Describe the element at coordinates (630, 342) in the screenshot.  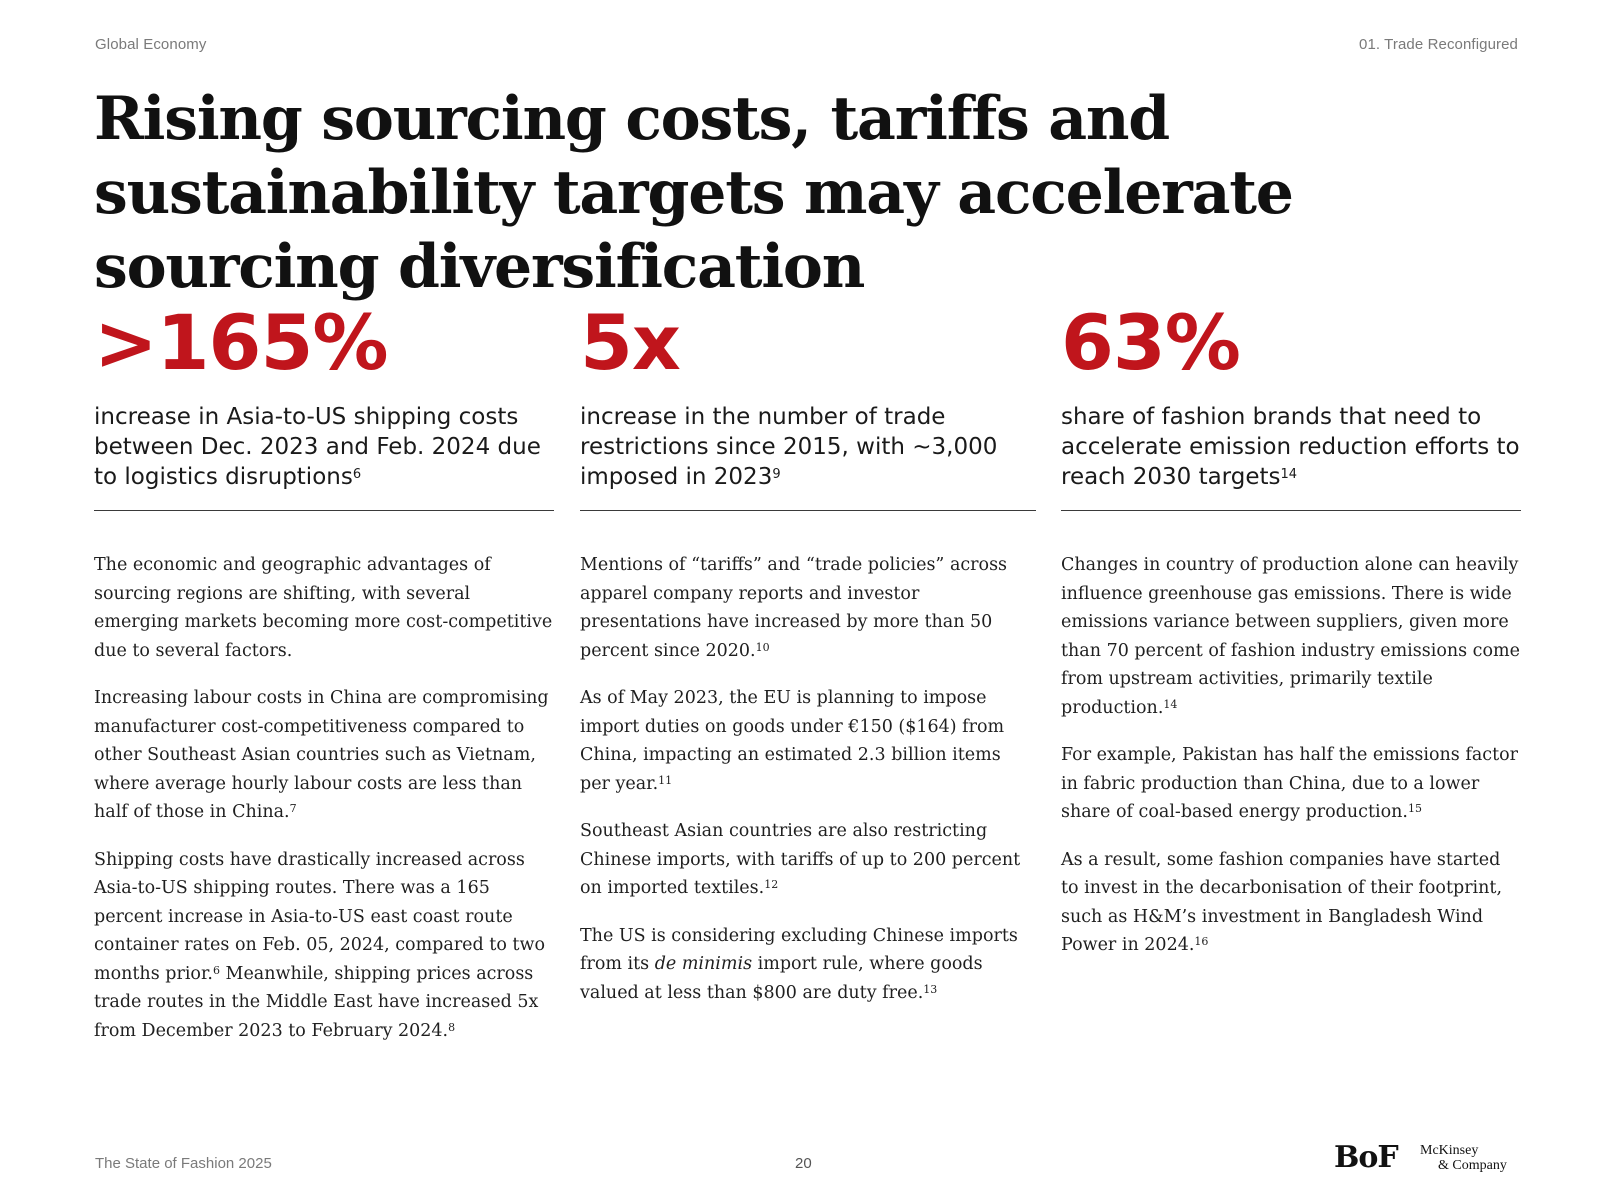
I see `stat-value: 5x` at that location.